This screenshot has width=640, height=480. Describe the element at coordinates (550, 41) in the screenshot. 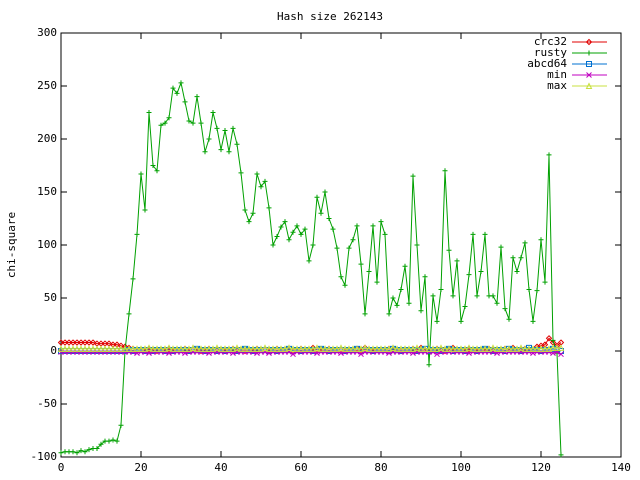

I see `legend-label: crc32` at that location.